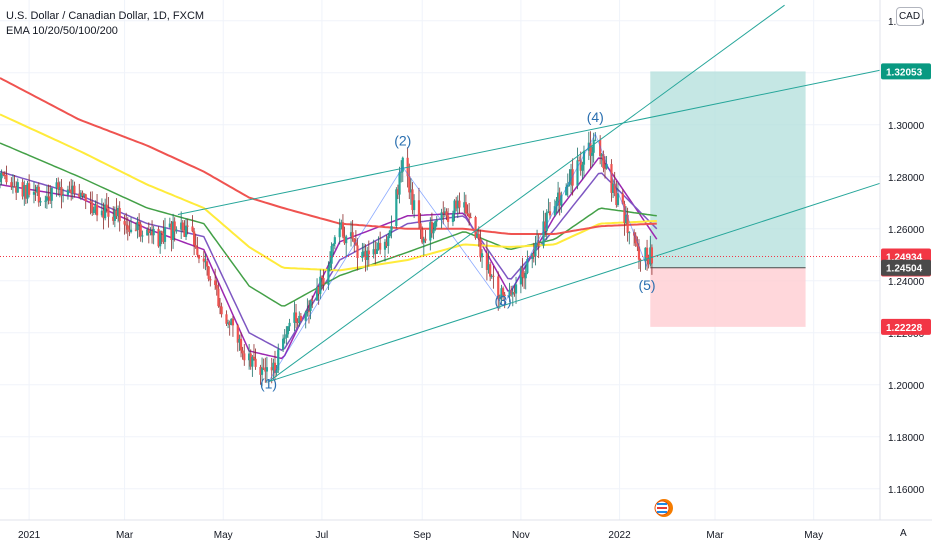 The image size is (932, 555). Describe the element at coordinates (715, 535) in the screenshot. I see `time-tick-label: Mar` at that location.